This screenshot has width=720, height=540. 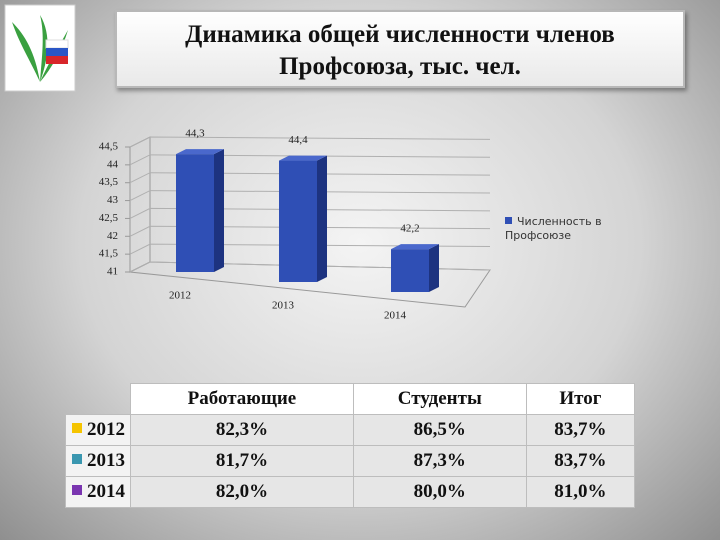 I want to click on y-tick-label: 44, so click(x=113, y=164).